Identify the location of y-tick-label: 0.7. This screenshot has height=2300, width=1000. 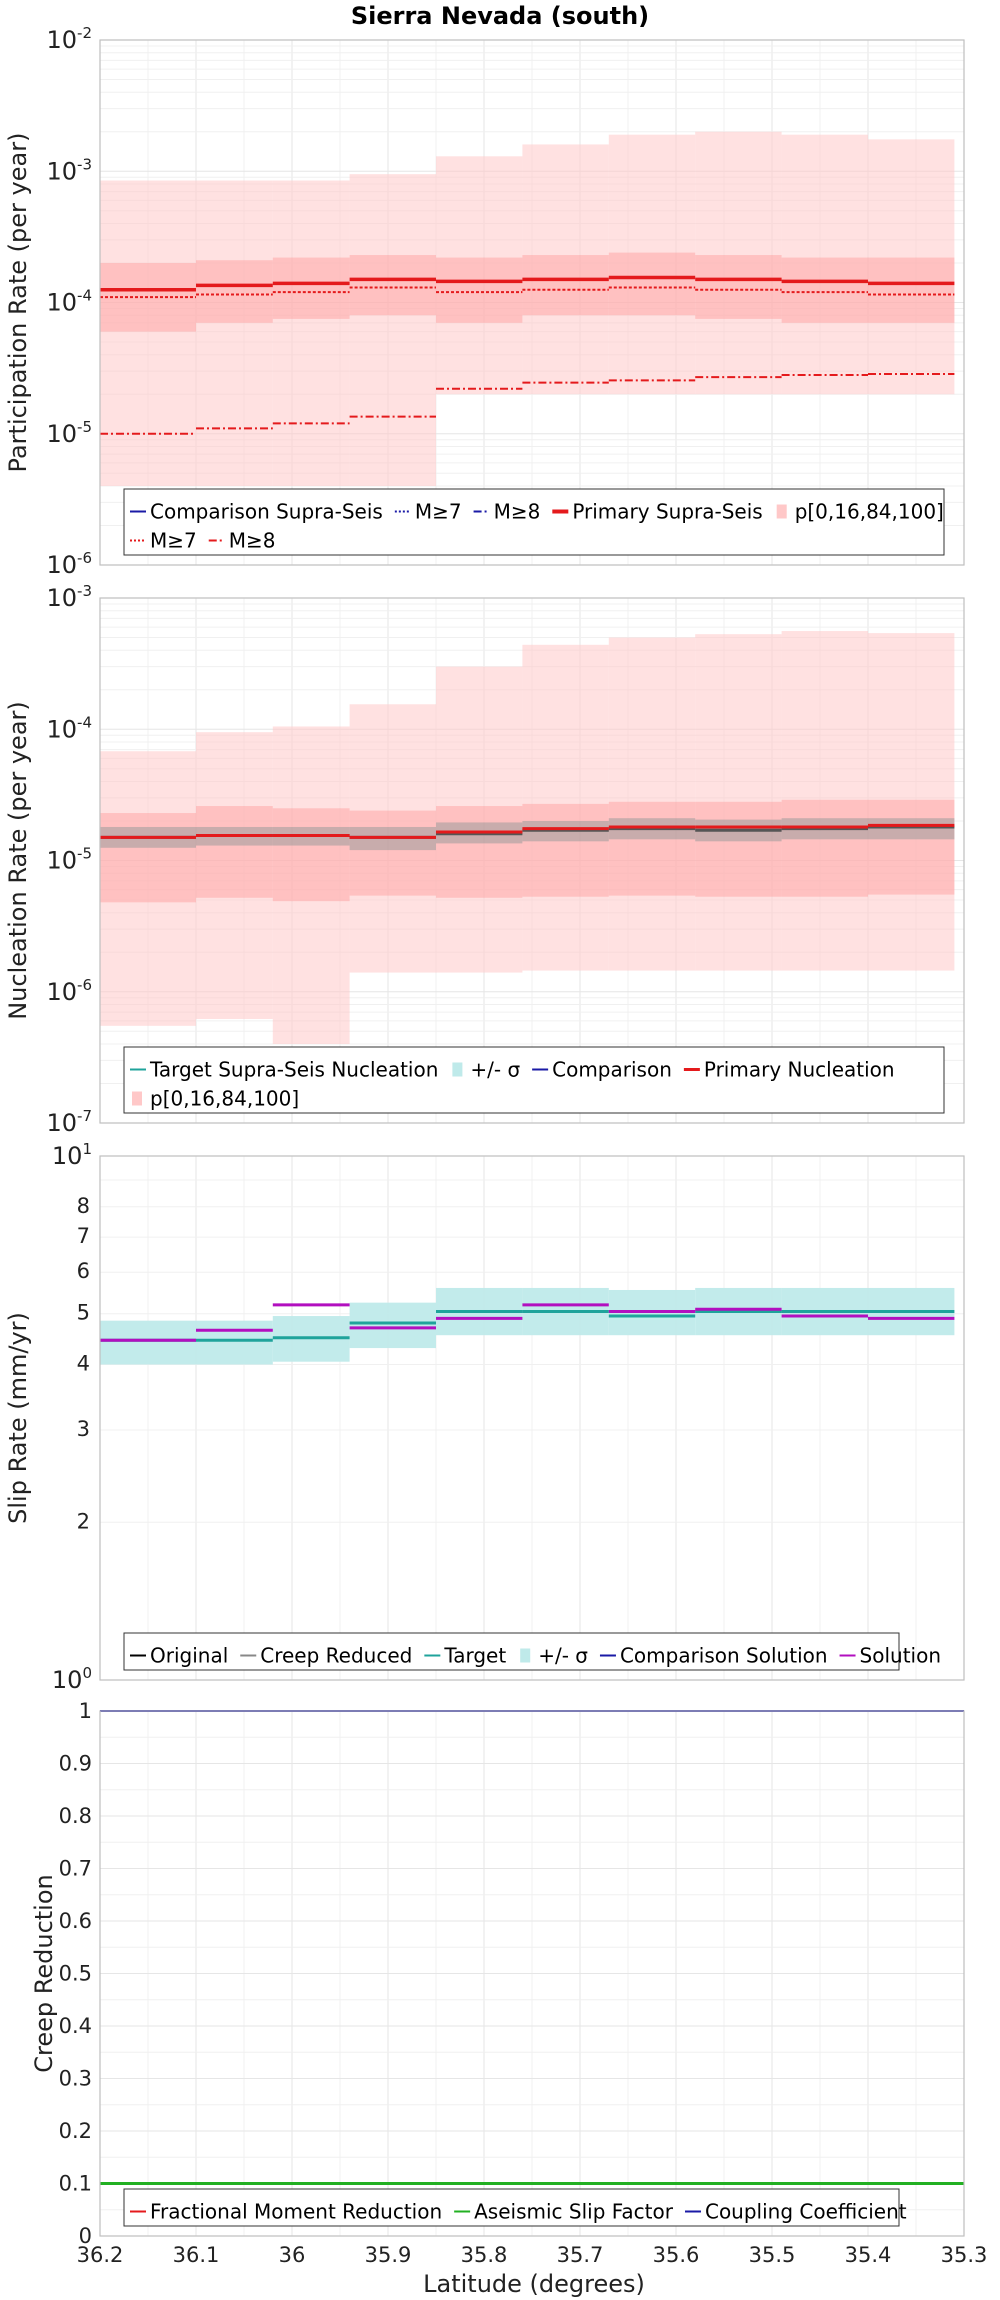
(75, 1869).